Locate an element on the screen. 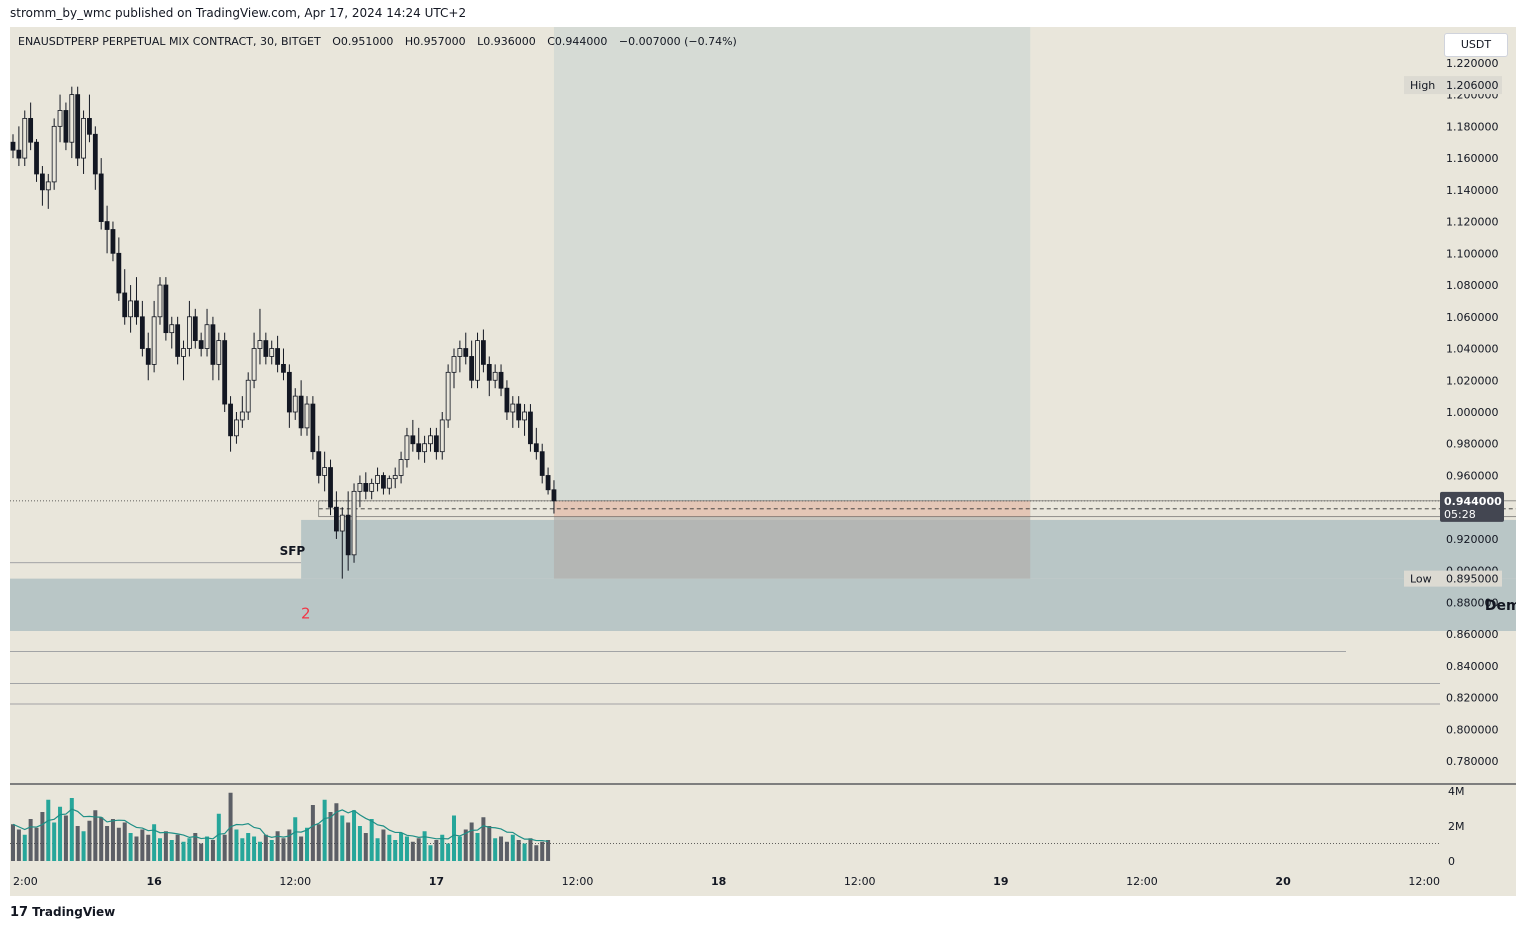  price-tick-label: 1.020000 is located at coordinates (1472, 380).